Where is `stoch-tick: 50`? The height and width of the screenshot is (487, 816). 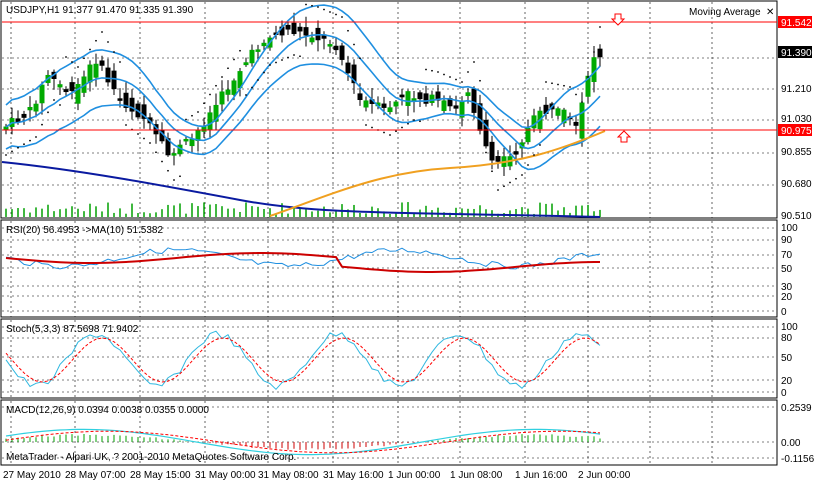
stoch-tick: 50 is located at coordinates (787, 358).